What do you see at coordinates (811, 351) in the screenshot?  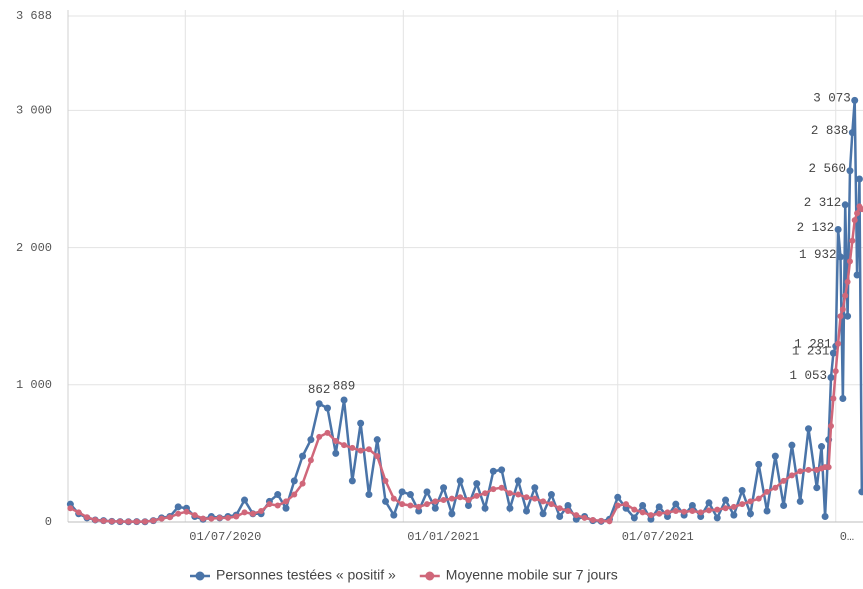 I see `data-label: 1 231` at bounding box center [811, 351].